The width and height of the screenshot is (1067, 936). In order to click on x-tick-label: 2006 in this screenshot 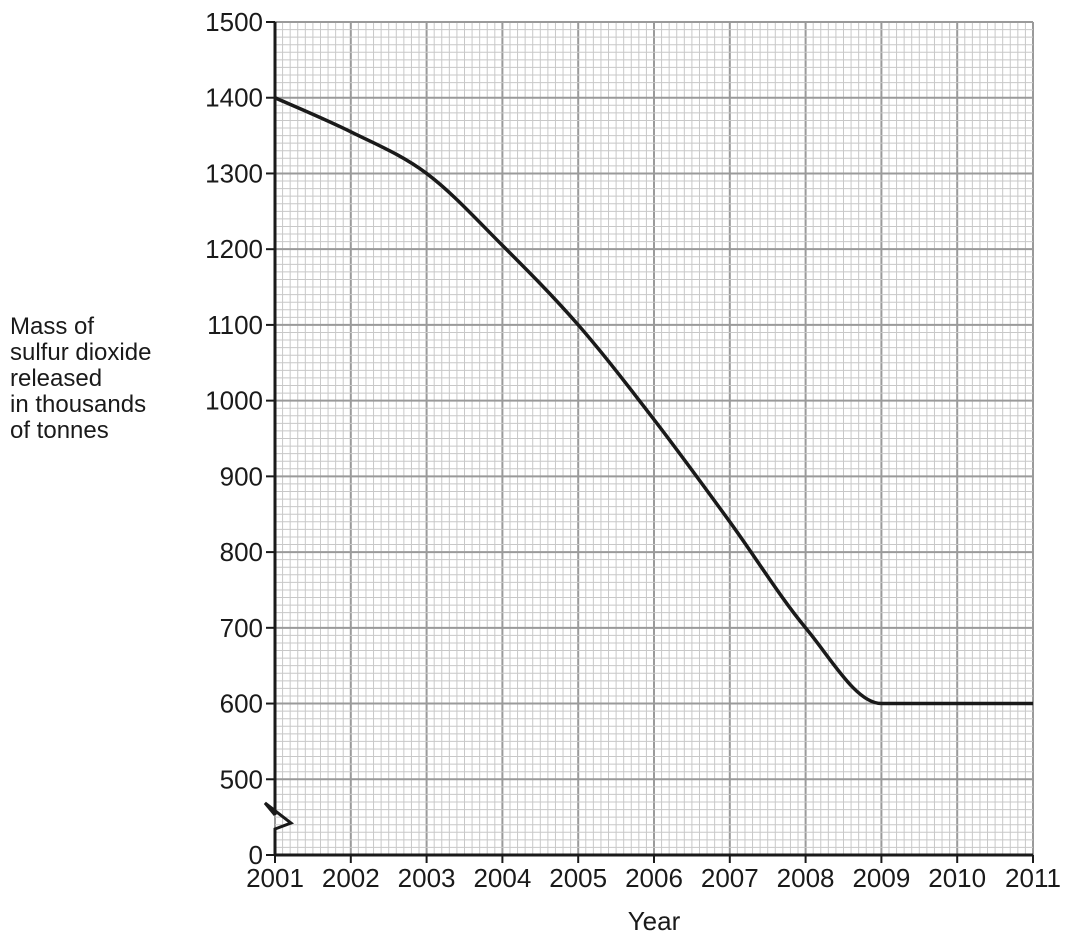, I will do `click(654, 878)`.